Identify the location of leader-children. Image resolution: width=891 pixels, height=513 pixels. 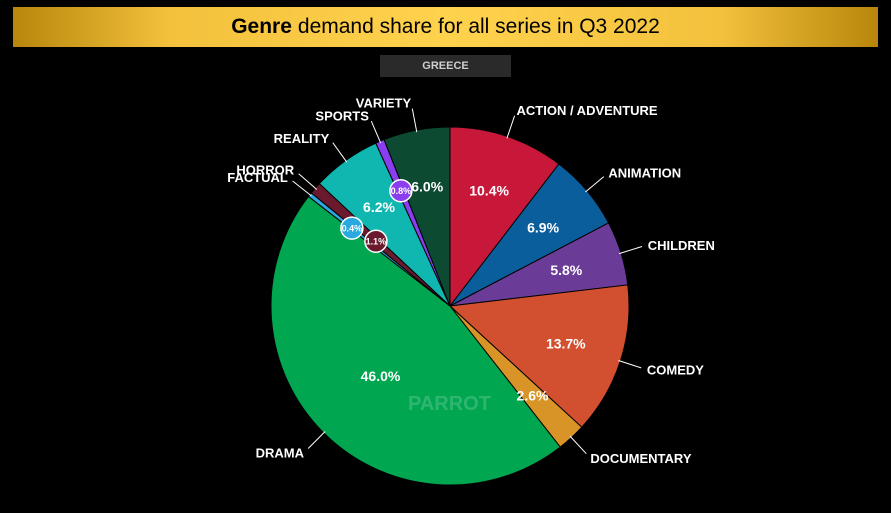
(630, 250).